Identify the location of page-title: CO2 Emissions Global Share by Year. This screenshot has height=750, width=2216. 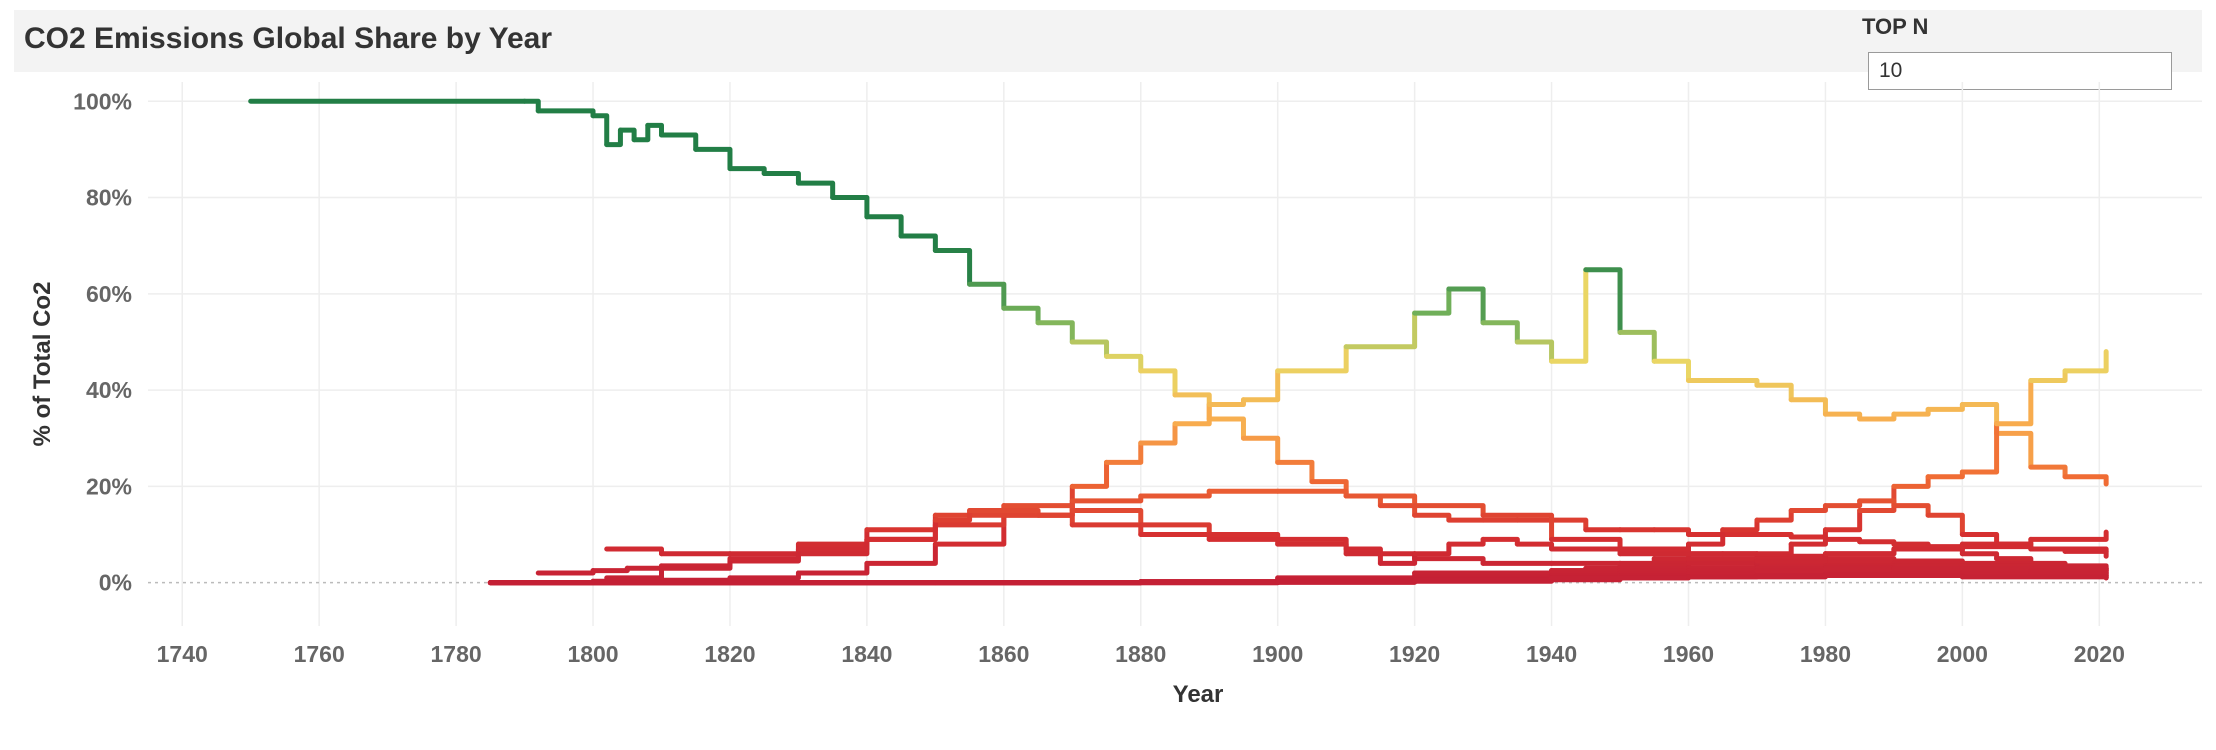
(288, 38).